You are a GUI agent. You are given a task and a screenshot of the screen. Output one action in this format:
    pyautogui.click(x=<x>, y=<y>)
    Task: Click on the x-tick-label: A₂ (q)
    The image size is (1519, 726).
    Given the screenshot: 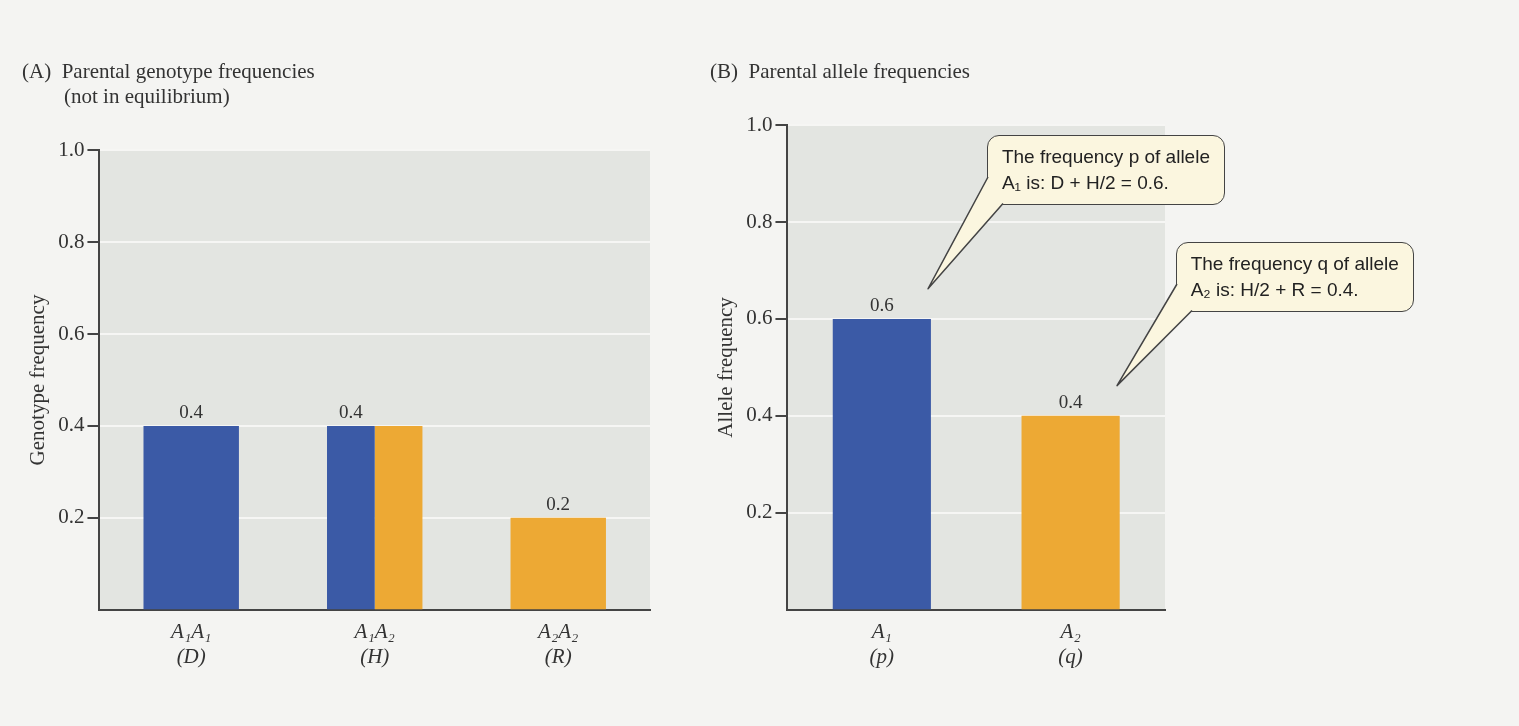 What is the action you would take?
    pyautogui.click(x=1070, y=643)
    